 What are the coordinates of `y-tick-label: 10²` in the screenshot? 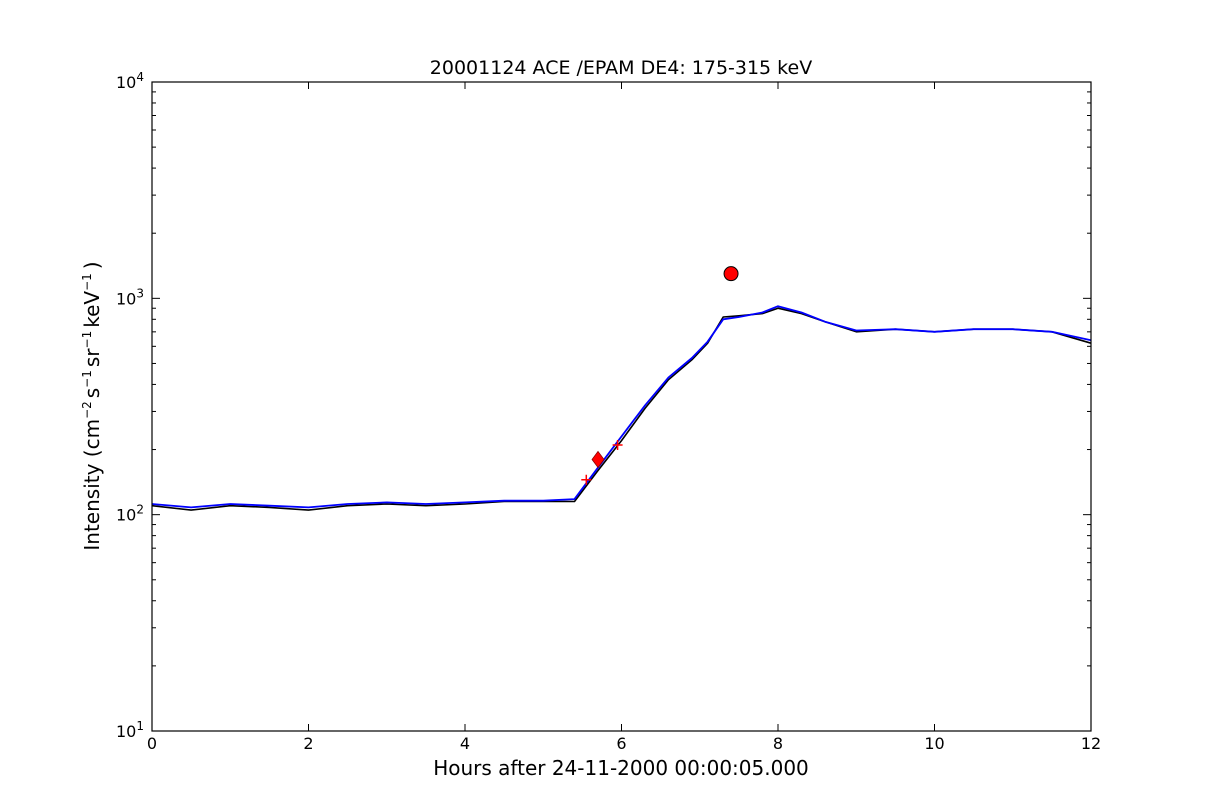 It's located at (130, 514).